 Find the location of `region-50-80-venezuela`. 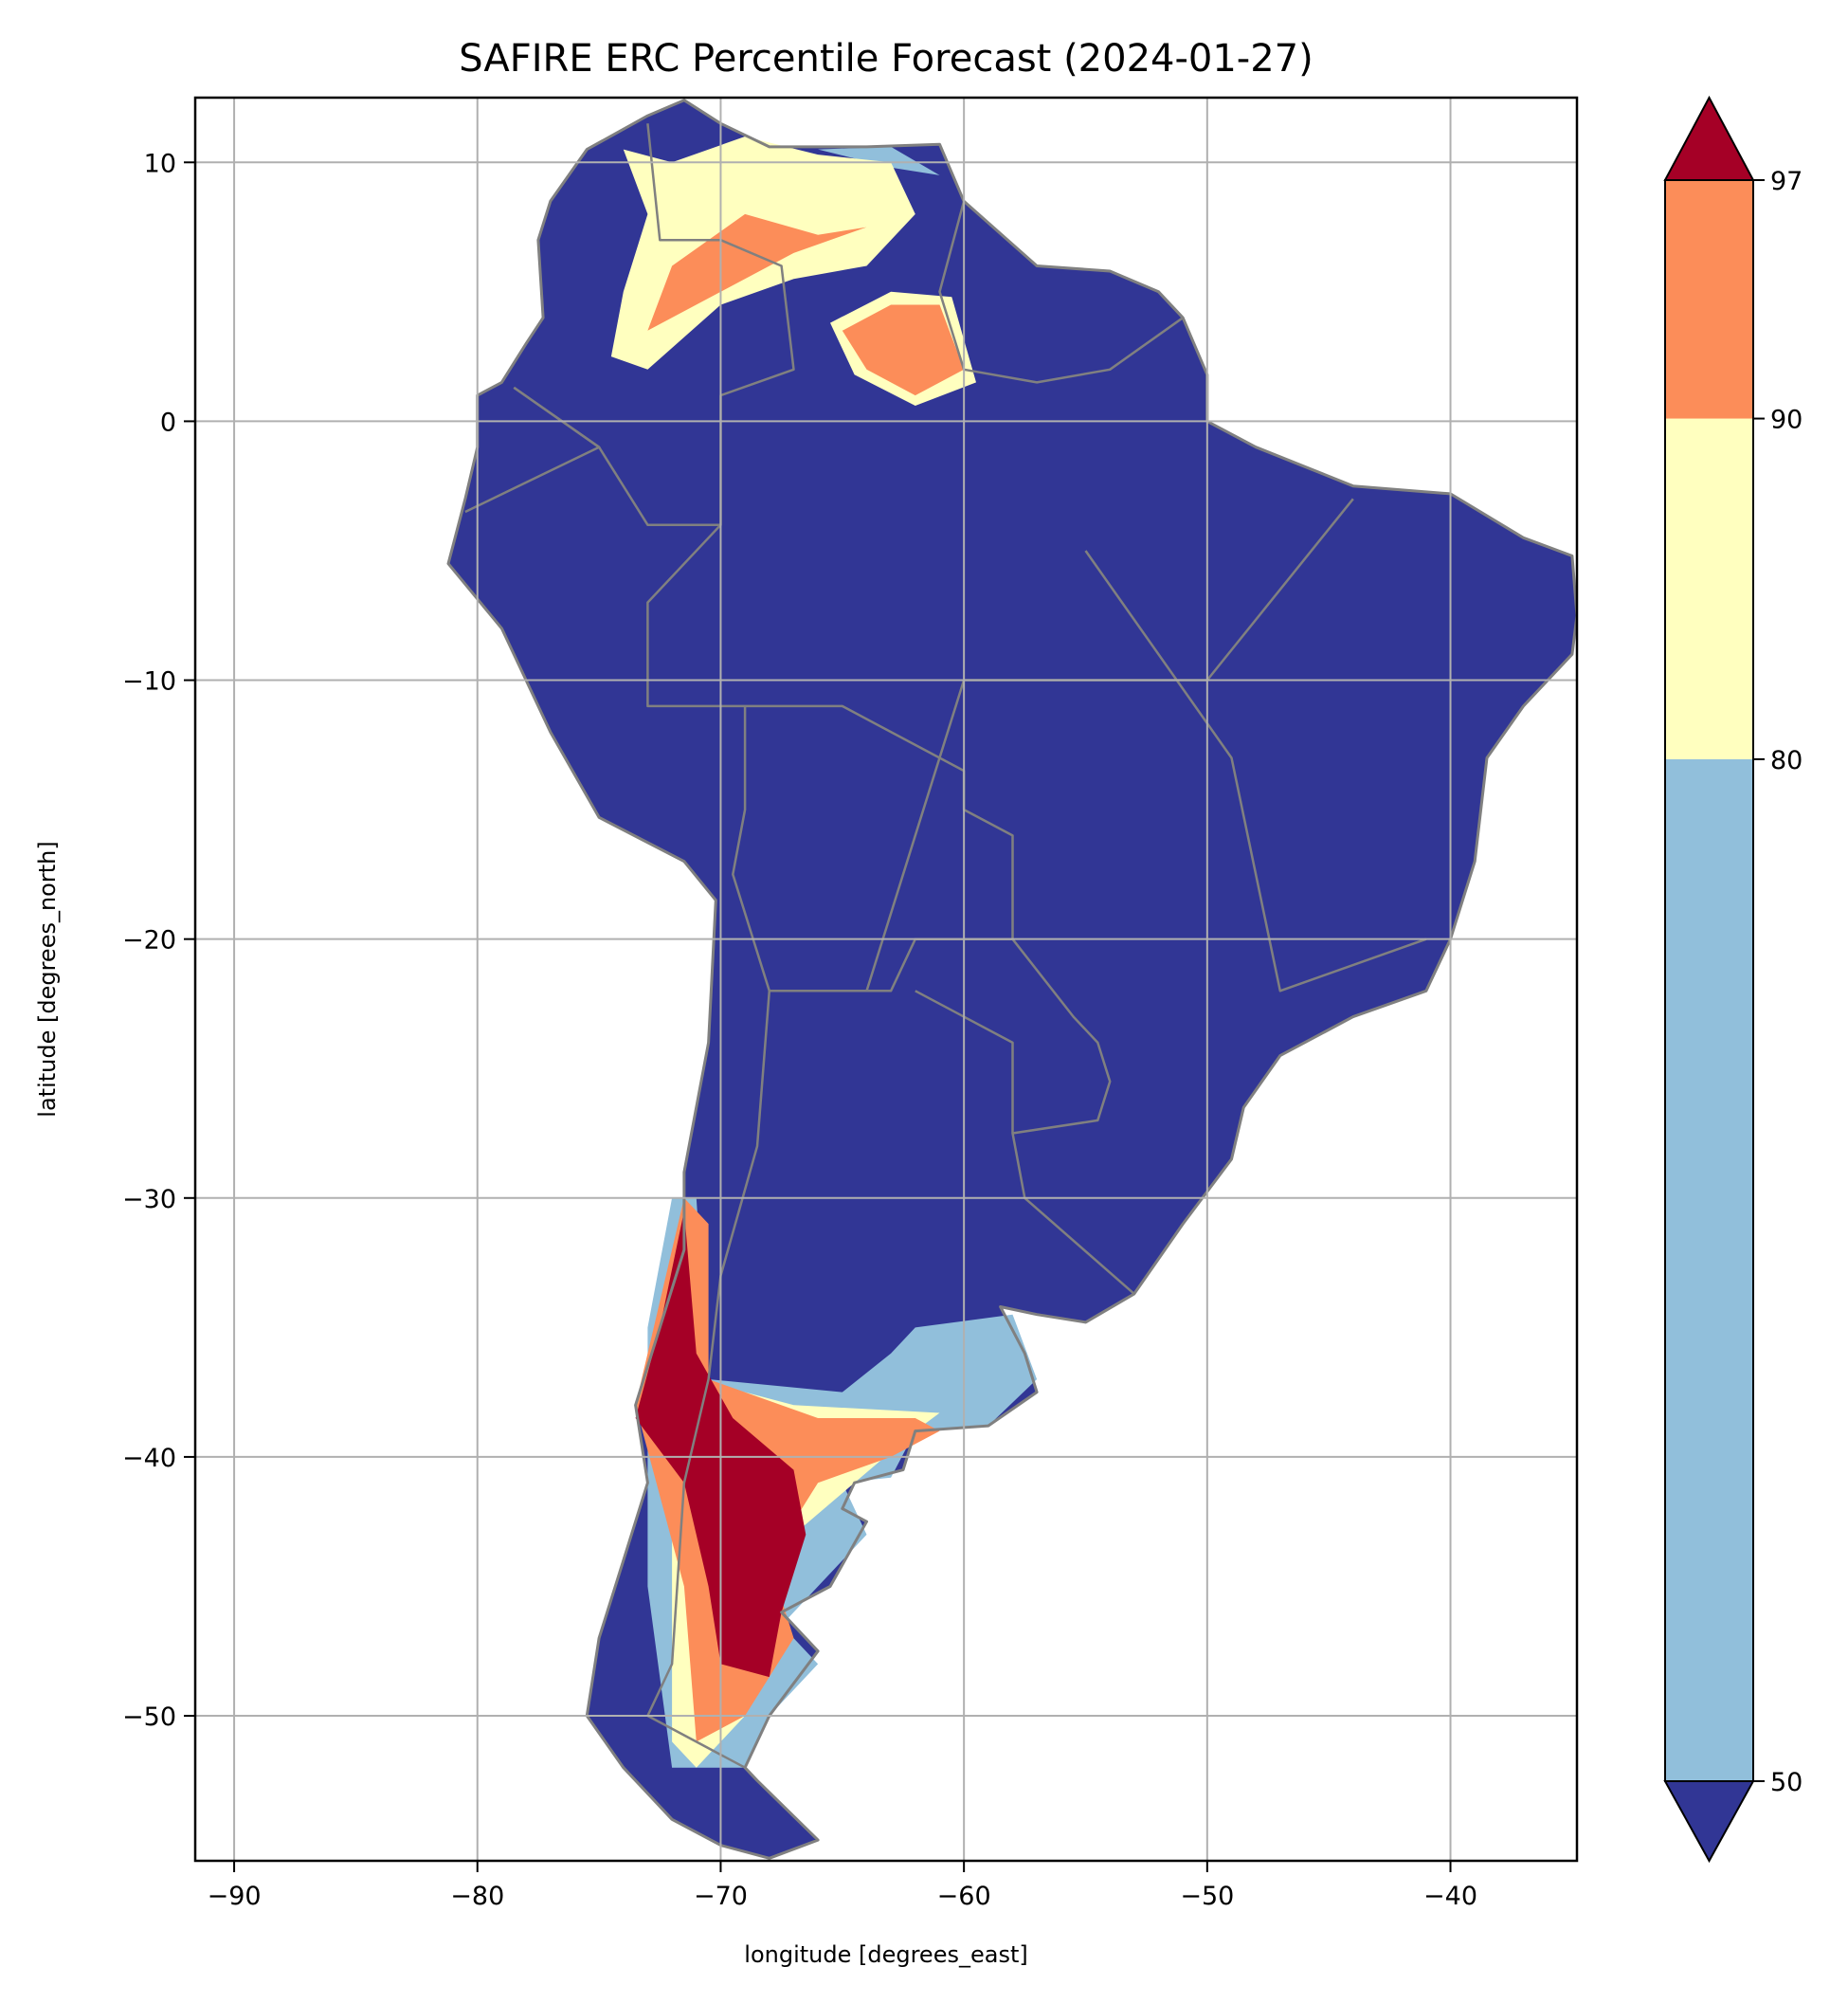

region-50-80-venezuela is located at coordinates (879, 161).